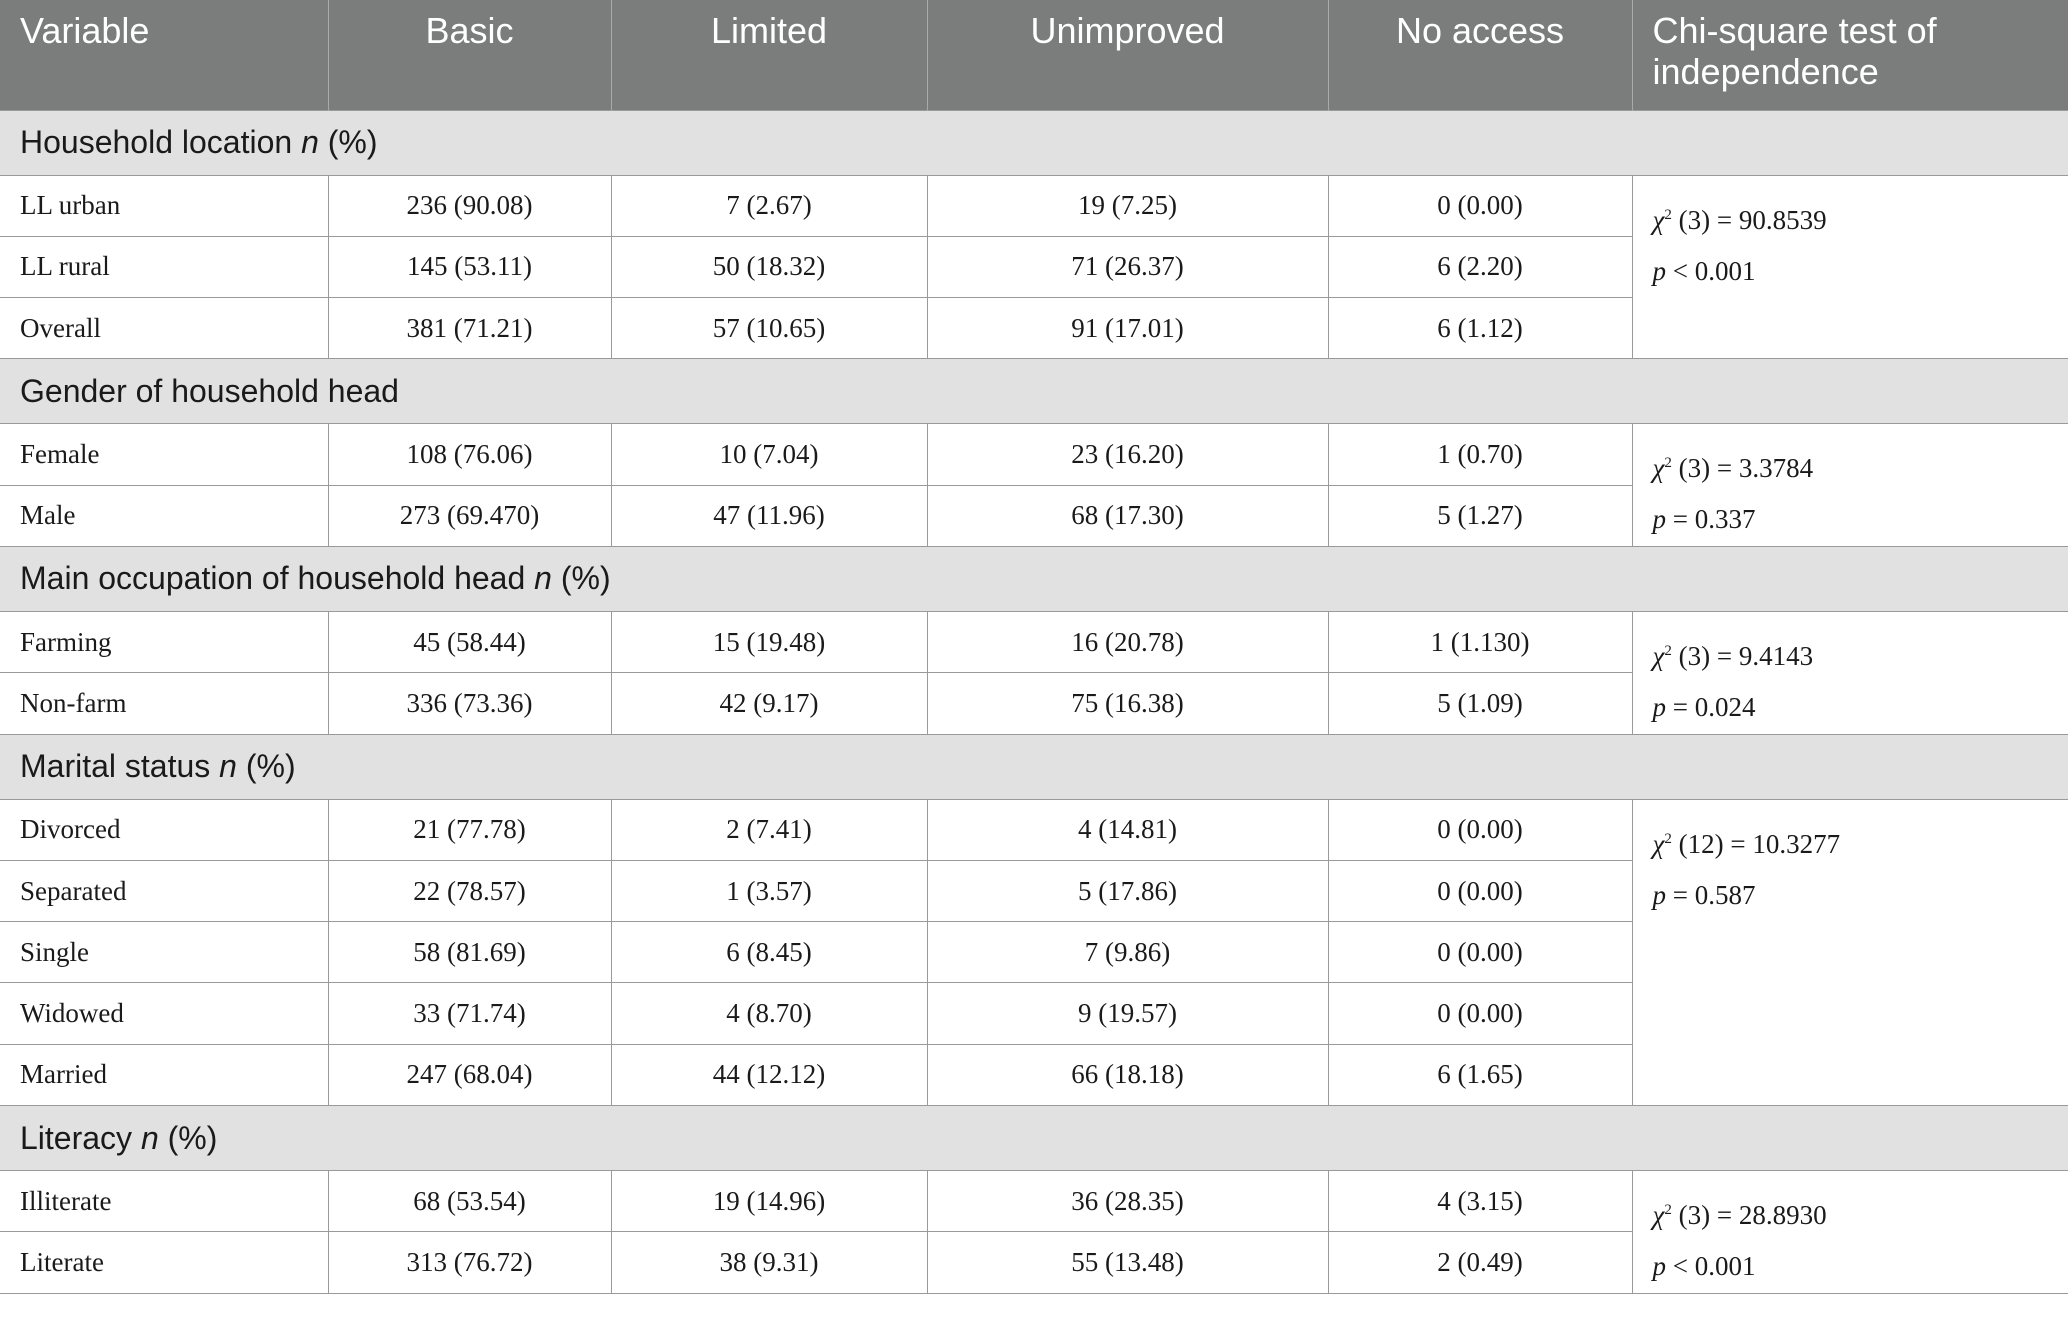 The image size is (2068, 1318). I want to click on header-variable: Variable, so click(164, 55).